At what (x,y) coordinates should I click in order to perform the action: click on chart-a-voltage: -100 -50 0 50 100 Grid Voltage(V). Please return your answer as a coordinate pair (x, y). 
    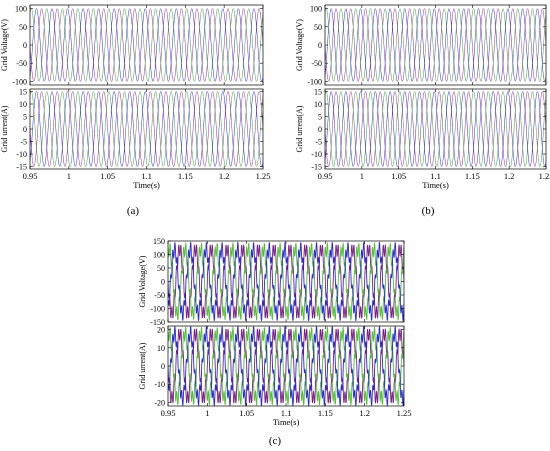
    Looking at the image, I should click on (132, 45).